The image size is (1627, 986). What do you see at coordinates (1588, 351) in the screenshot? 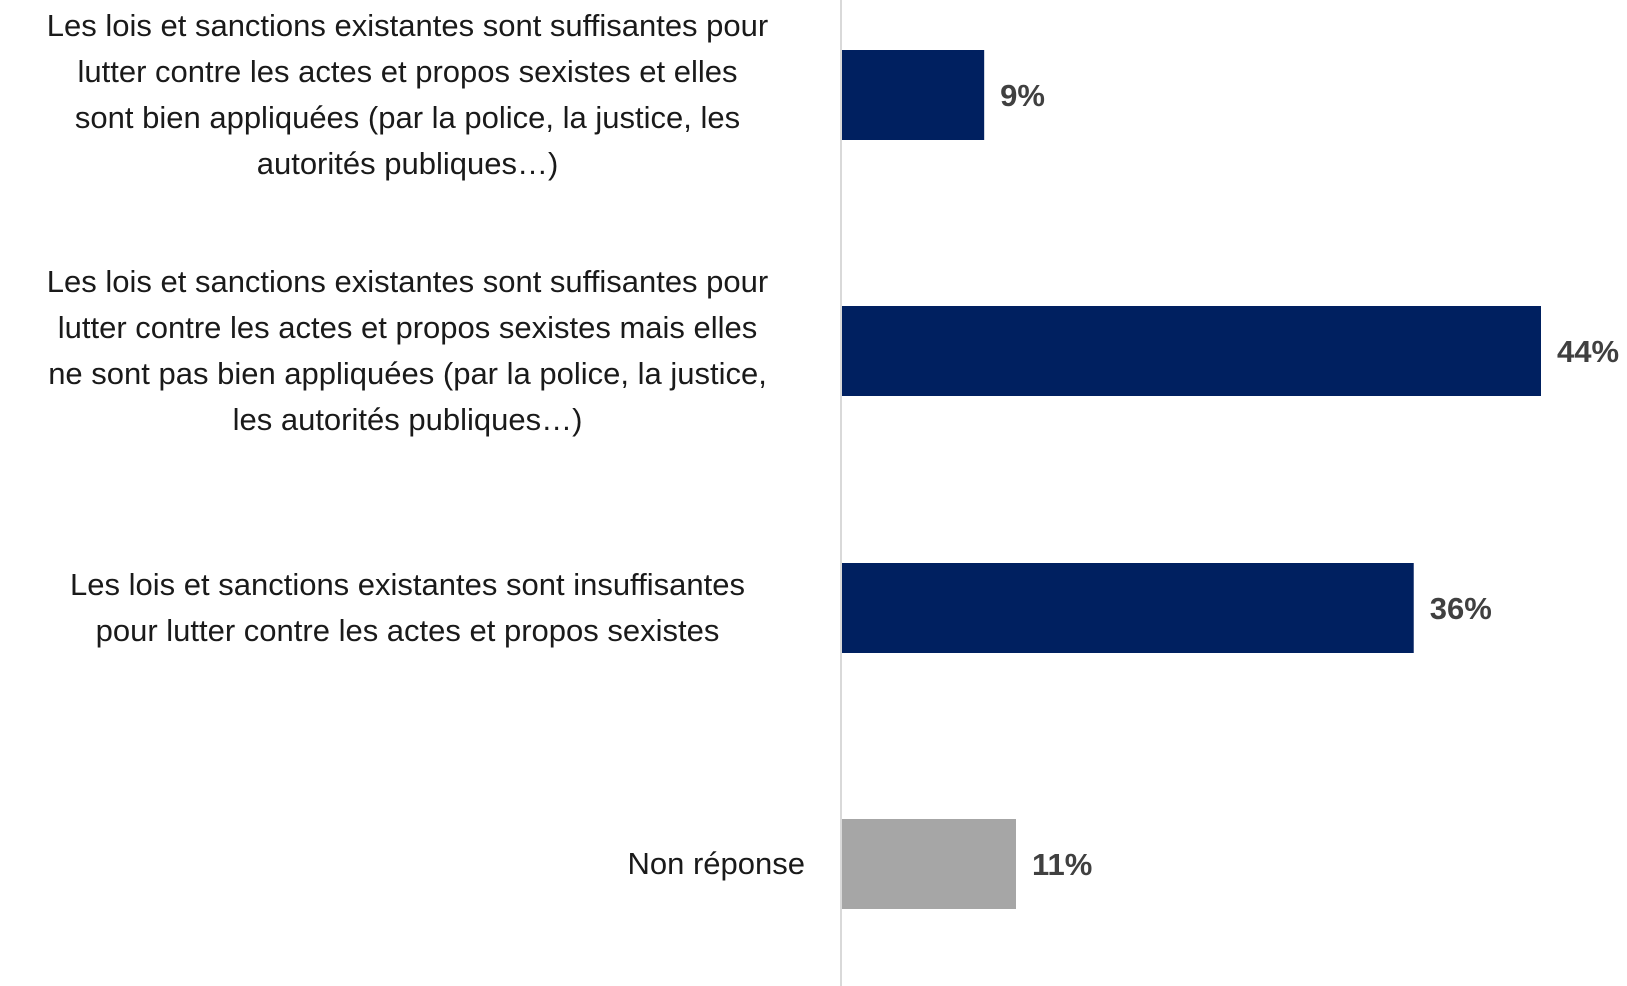
I see `value-label-2: 44%` at bounding box center [1588, 351].